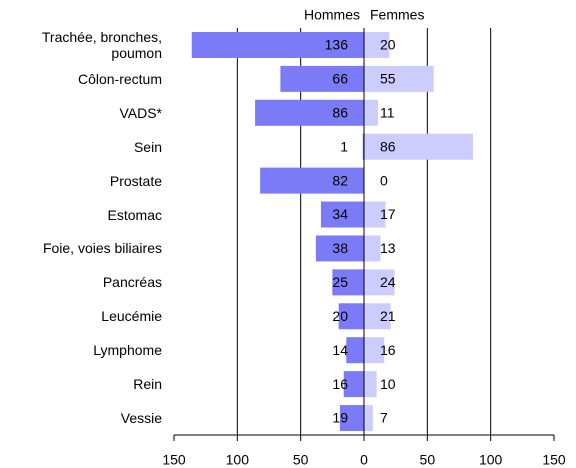 The image size is (576, 468). Describe the element at coordinates (135, 180) in the screenshot. I see `category-label: Prostate` at that location.